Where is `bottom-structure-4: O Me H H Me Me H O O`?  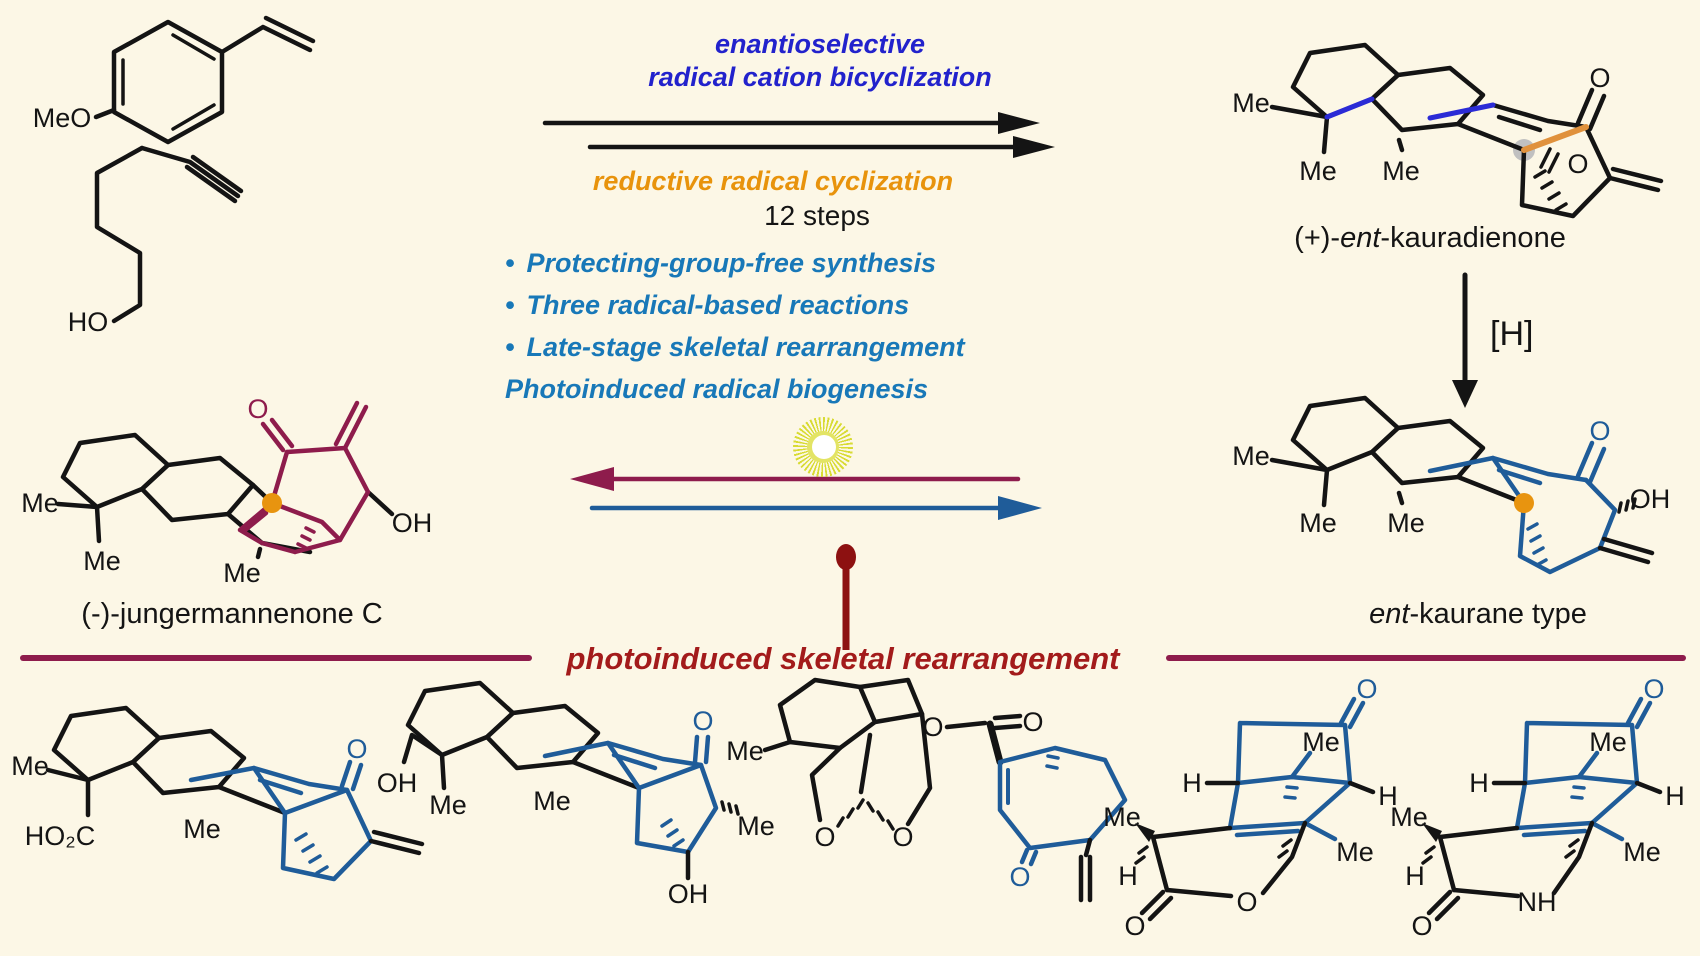 bottom-structure-4: O Me H H Me Me H O O is located at coordinates (1250, 807).